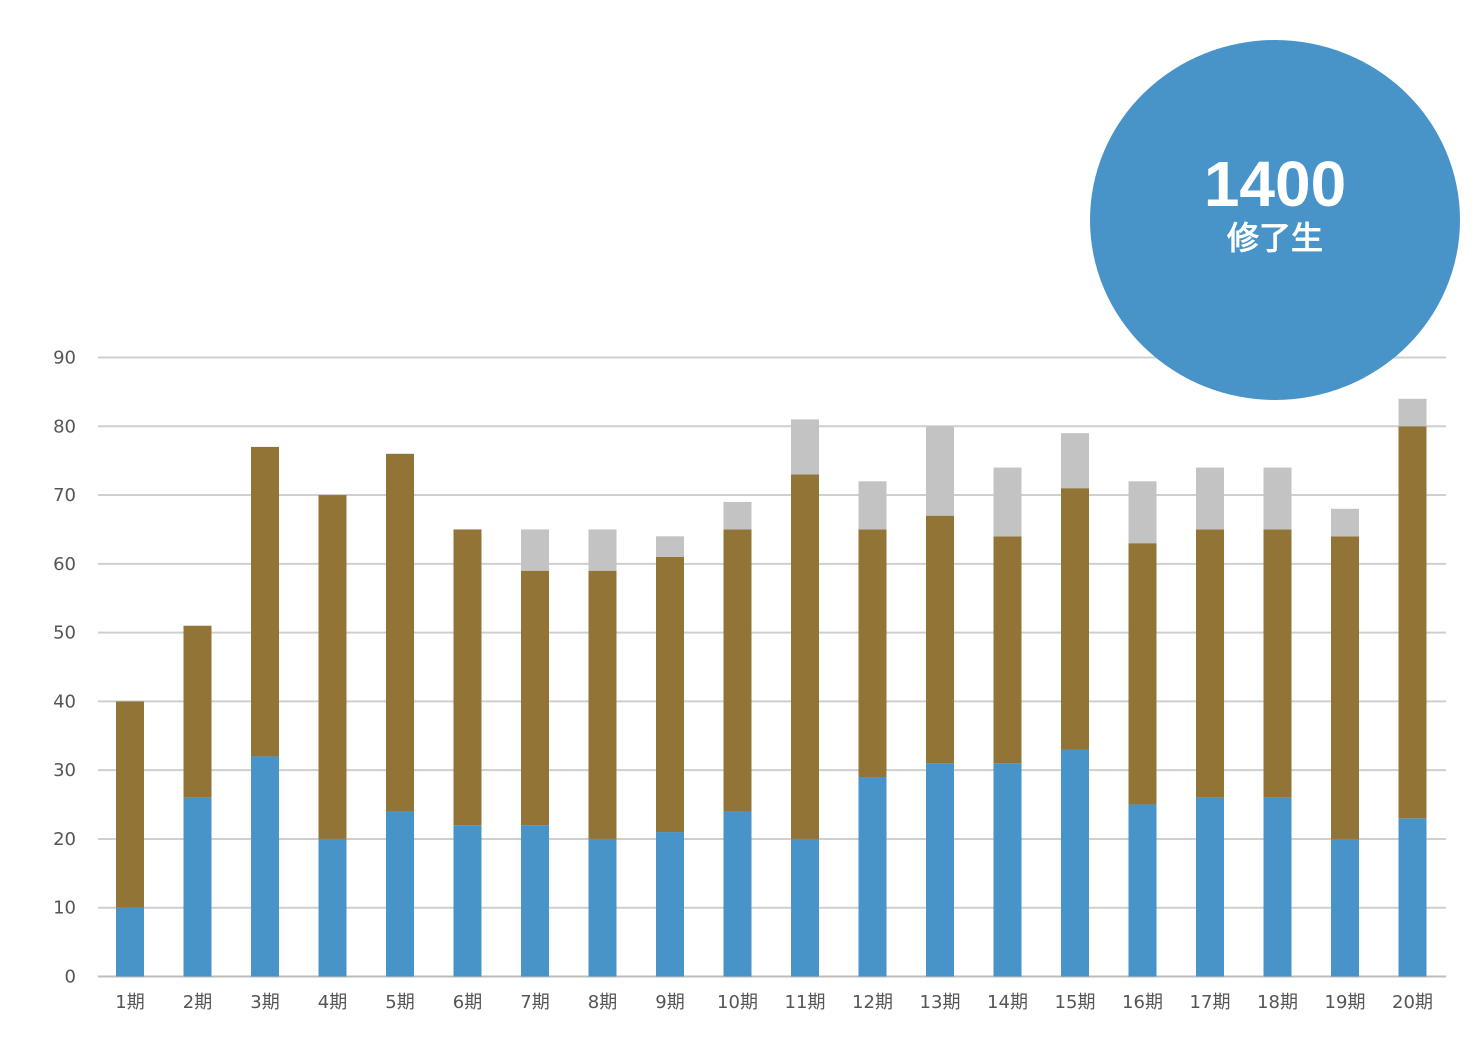 This screenshot has height=1062, width=1476. Describe the element at coordinates (1210, 1002) in the screenshot. I see `x-category-label: 17期` at that location.